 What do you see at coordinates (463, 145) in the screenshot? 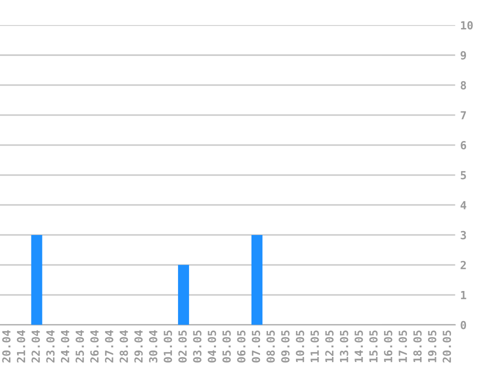
I see `y-tick-label: 6` at bounding box center [463, 145].